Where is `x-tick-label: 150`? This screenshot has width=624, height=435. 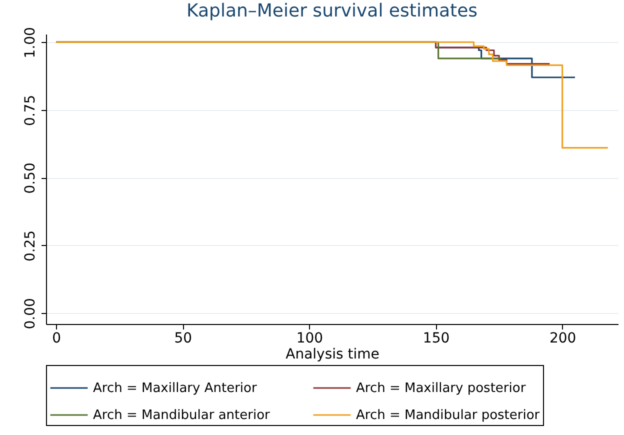 x-tick-label: 150 is located at coordinates (436, 338).